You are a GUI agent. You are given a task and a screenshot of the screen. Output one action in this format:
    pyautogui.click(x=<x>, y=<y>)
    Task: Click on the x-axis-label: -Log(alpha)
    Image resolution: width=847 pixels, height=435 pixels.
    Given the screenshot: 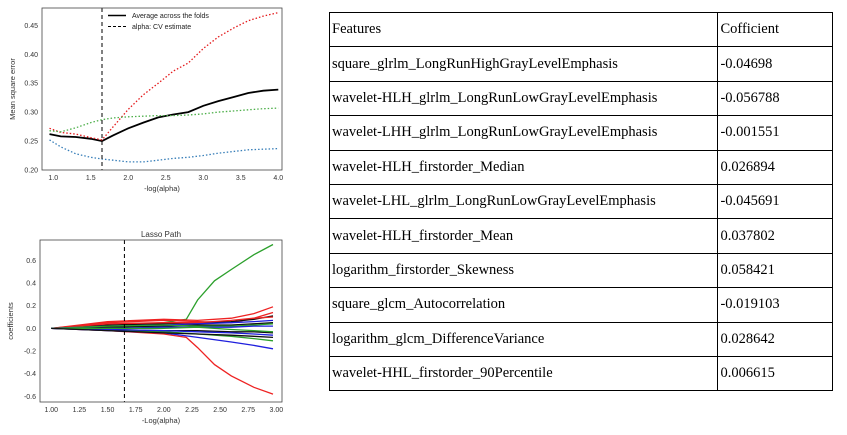 What is the action you would take?
    pyautogui.click(x=161, y=420)
    